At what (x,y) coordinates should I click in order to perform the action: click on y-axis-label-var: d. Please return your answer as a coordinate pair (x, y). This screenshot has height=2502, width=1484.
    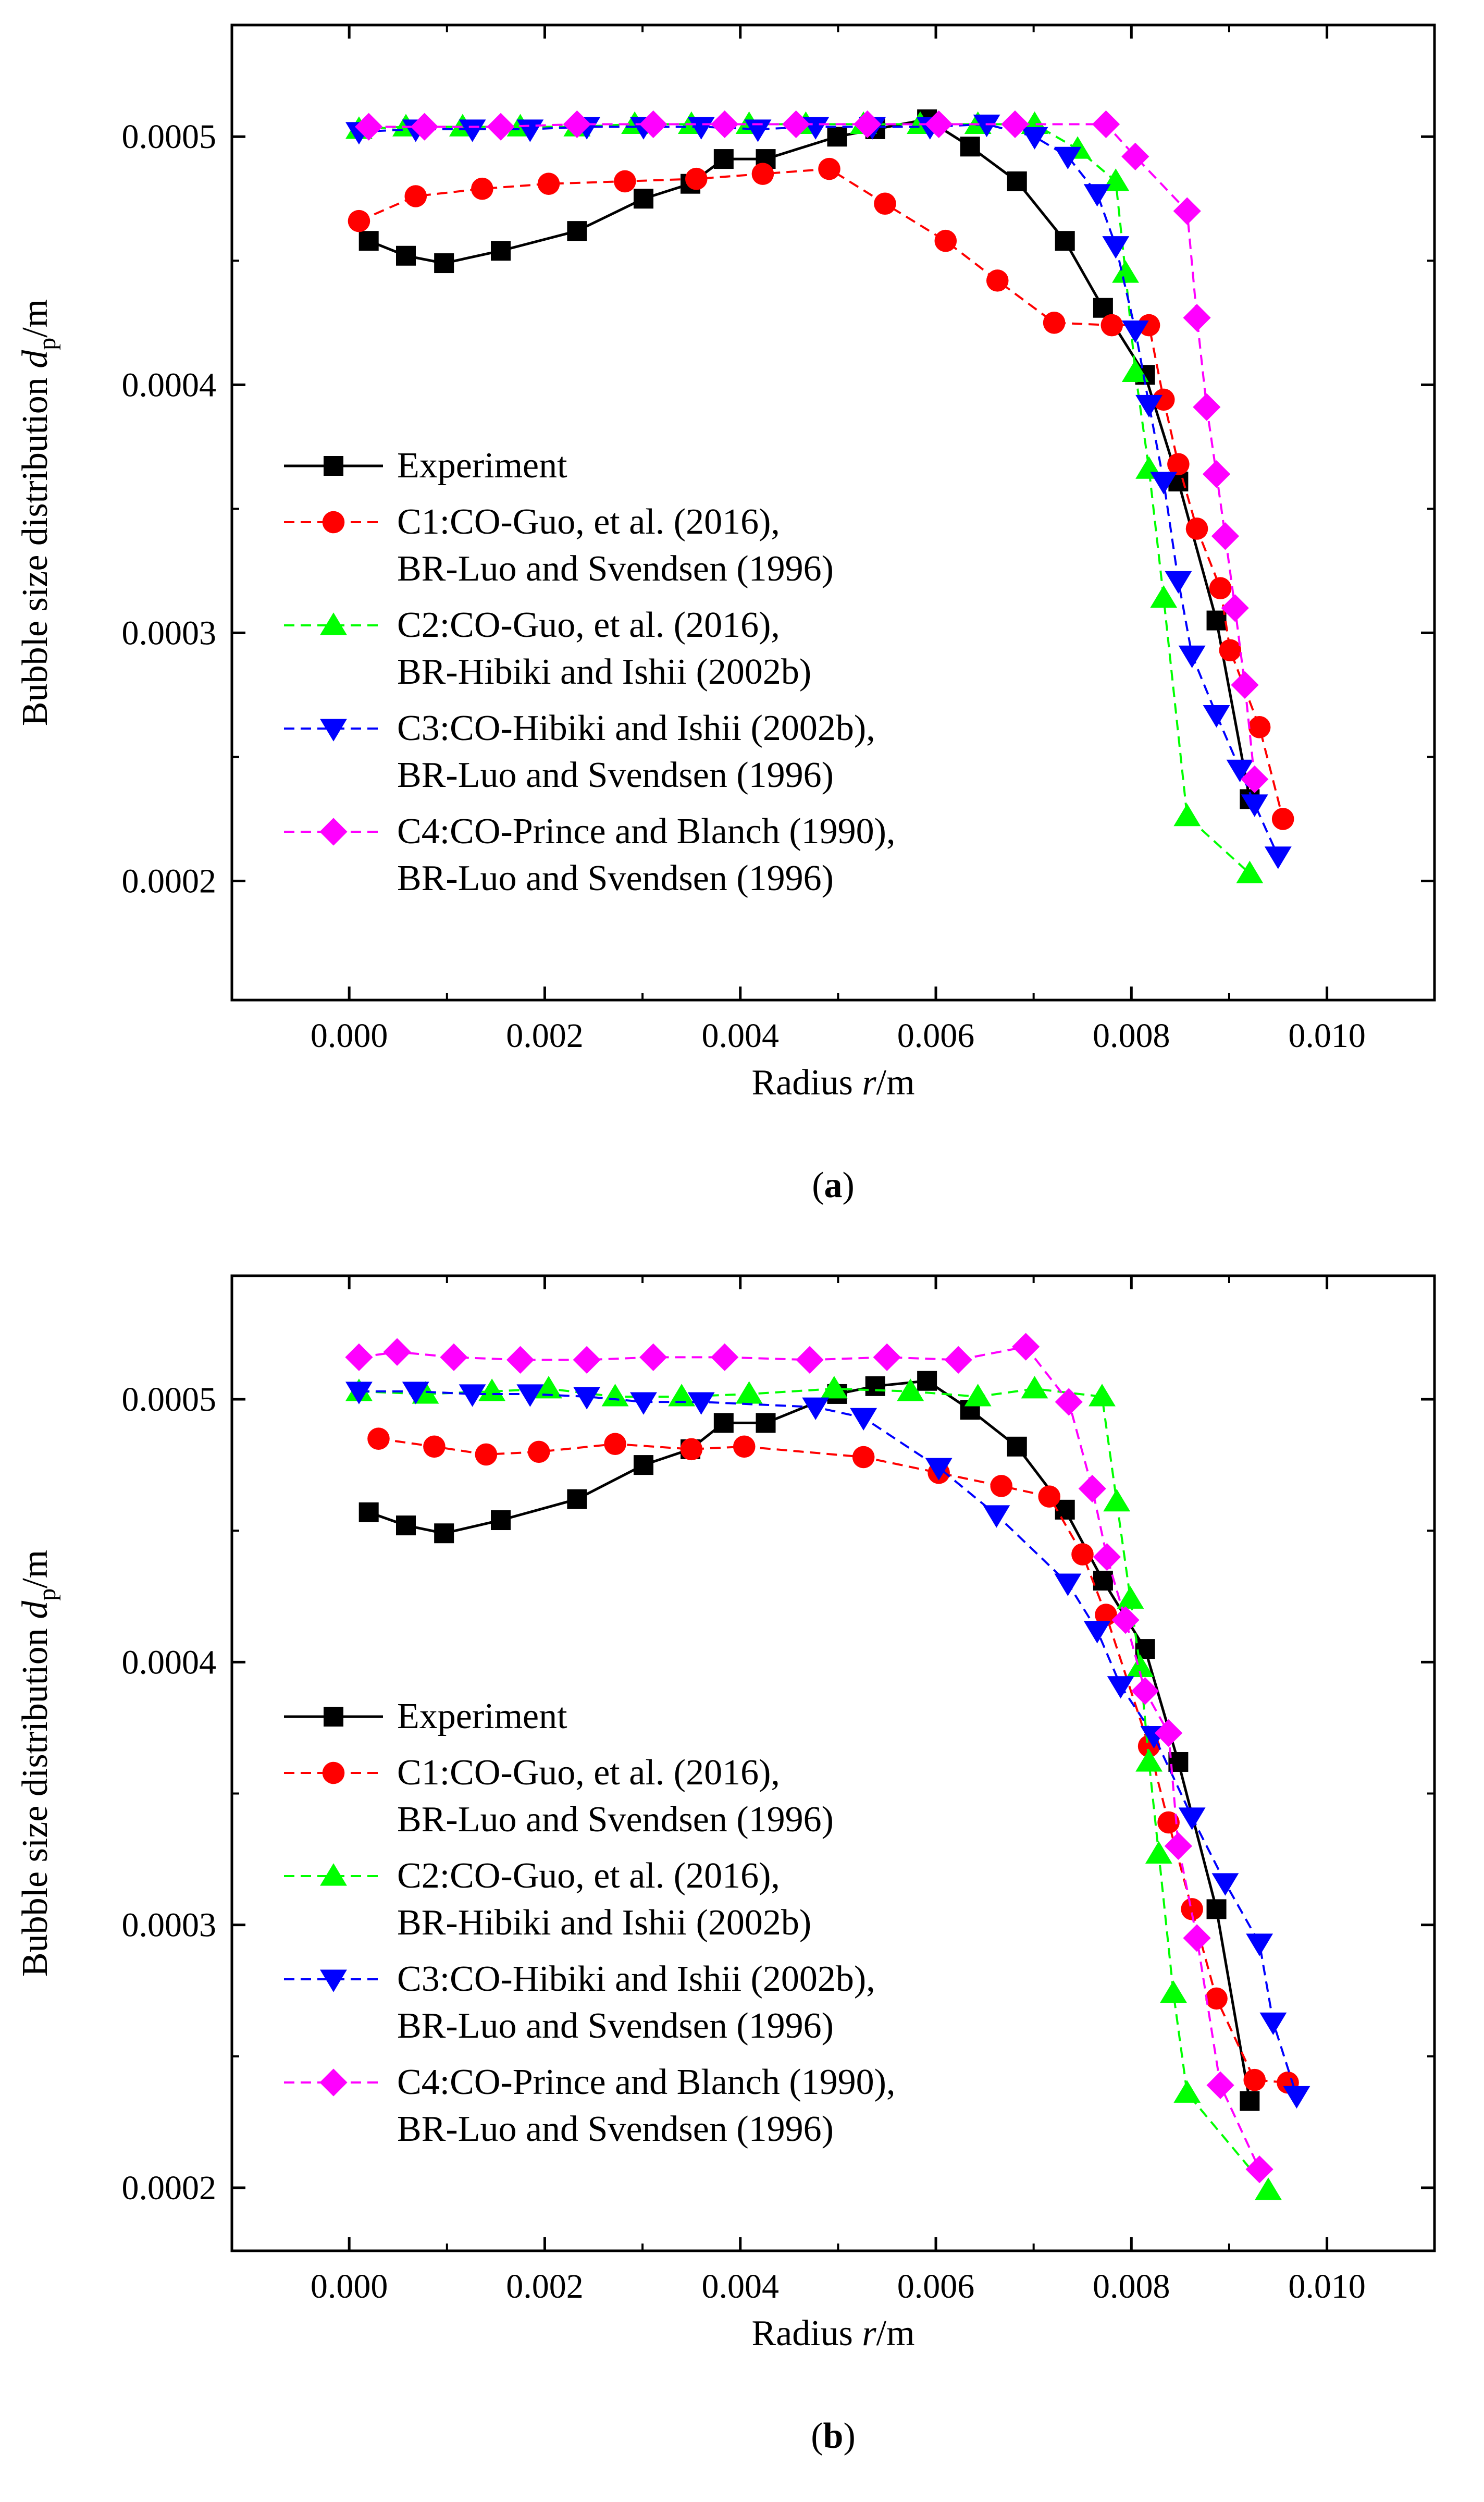
    Looking at the image, I should click on (35, 1609).